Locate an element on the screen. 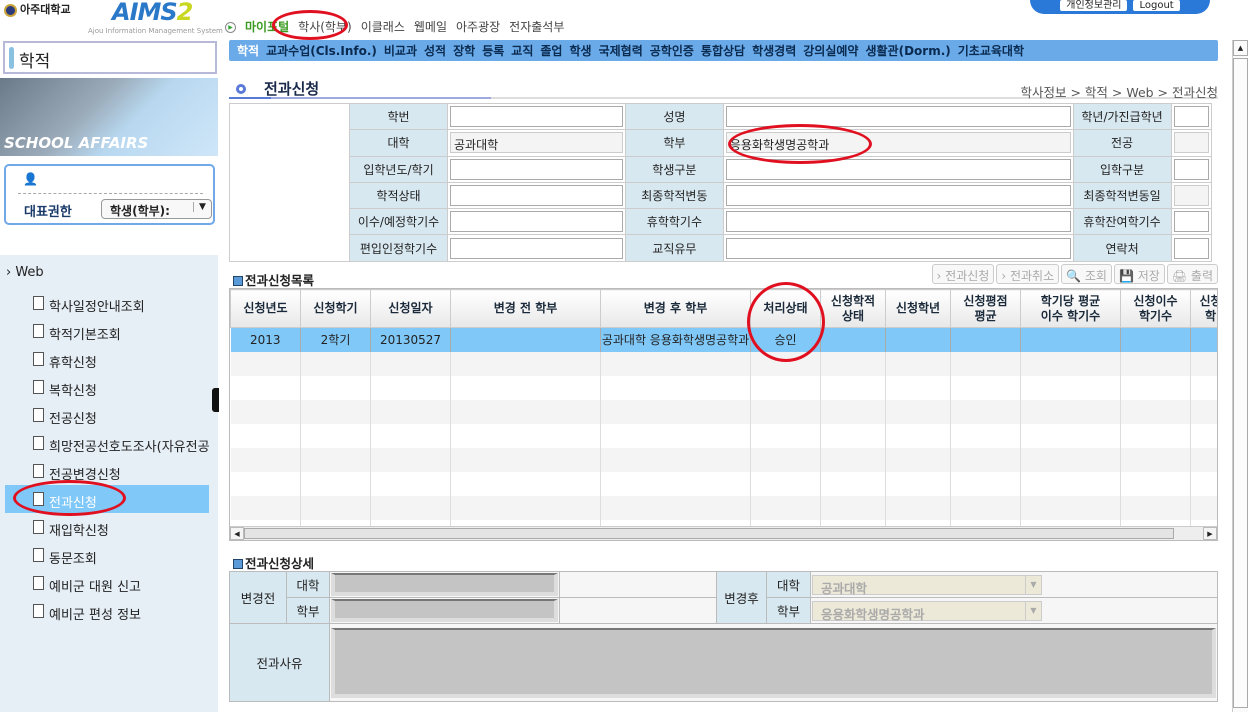 The height and width of the screenshot is (712, 1250). info-label: 이수/예정학기수 is located at coordinates (398, 222).